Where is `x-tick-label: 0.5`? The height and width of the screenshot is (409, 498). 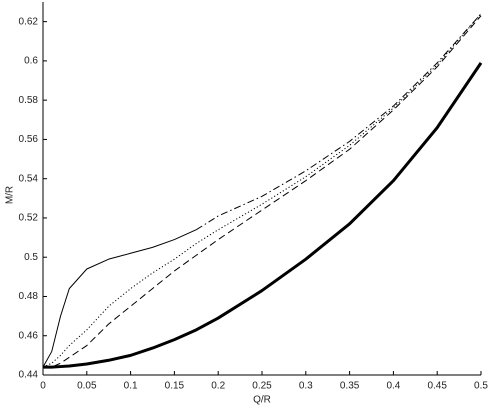 x-tick-label: 0.5 is located at coordinates (481, 386).